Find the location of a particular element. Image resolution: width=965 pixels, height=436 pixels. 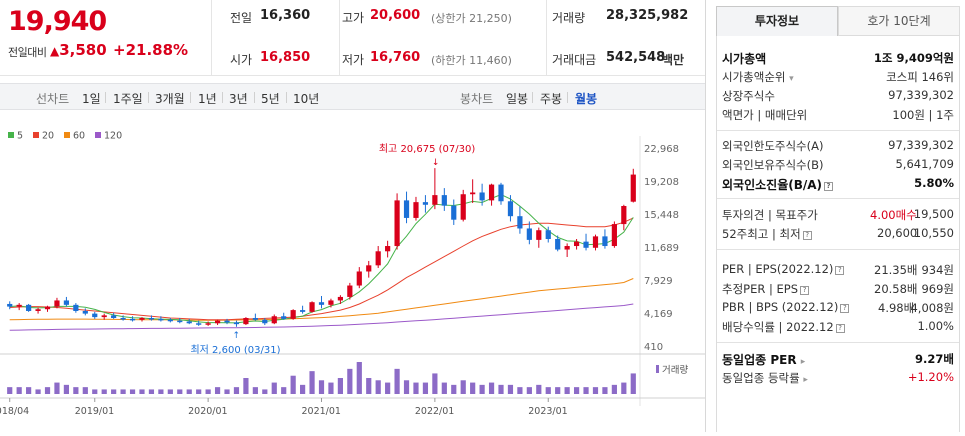

change-rate: +21.88% is located at coordinates (151, 50).